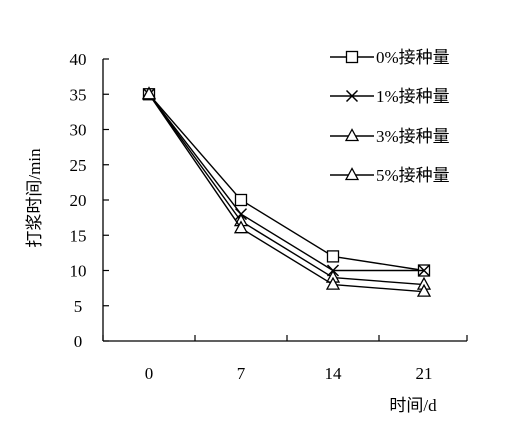 The width and height of the screenshot is (509, 436). I want to click on legend-item: 1%接种量, so click(390, 96).